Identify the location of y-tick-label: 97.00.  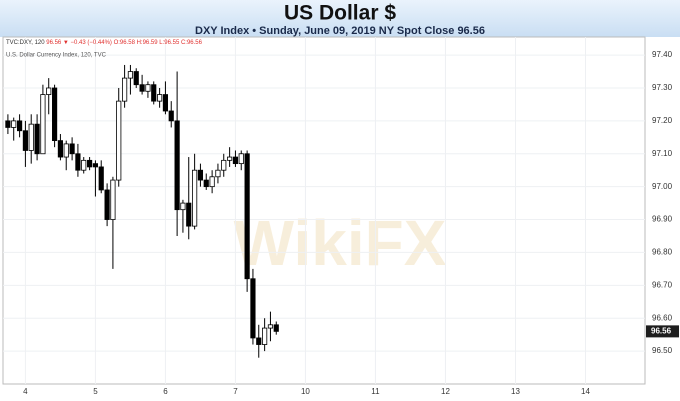
(662, 186).